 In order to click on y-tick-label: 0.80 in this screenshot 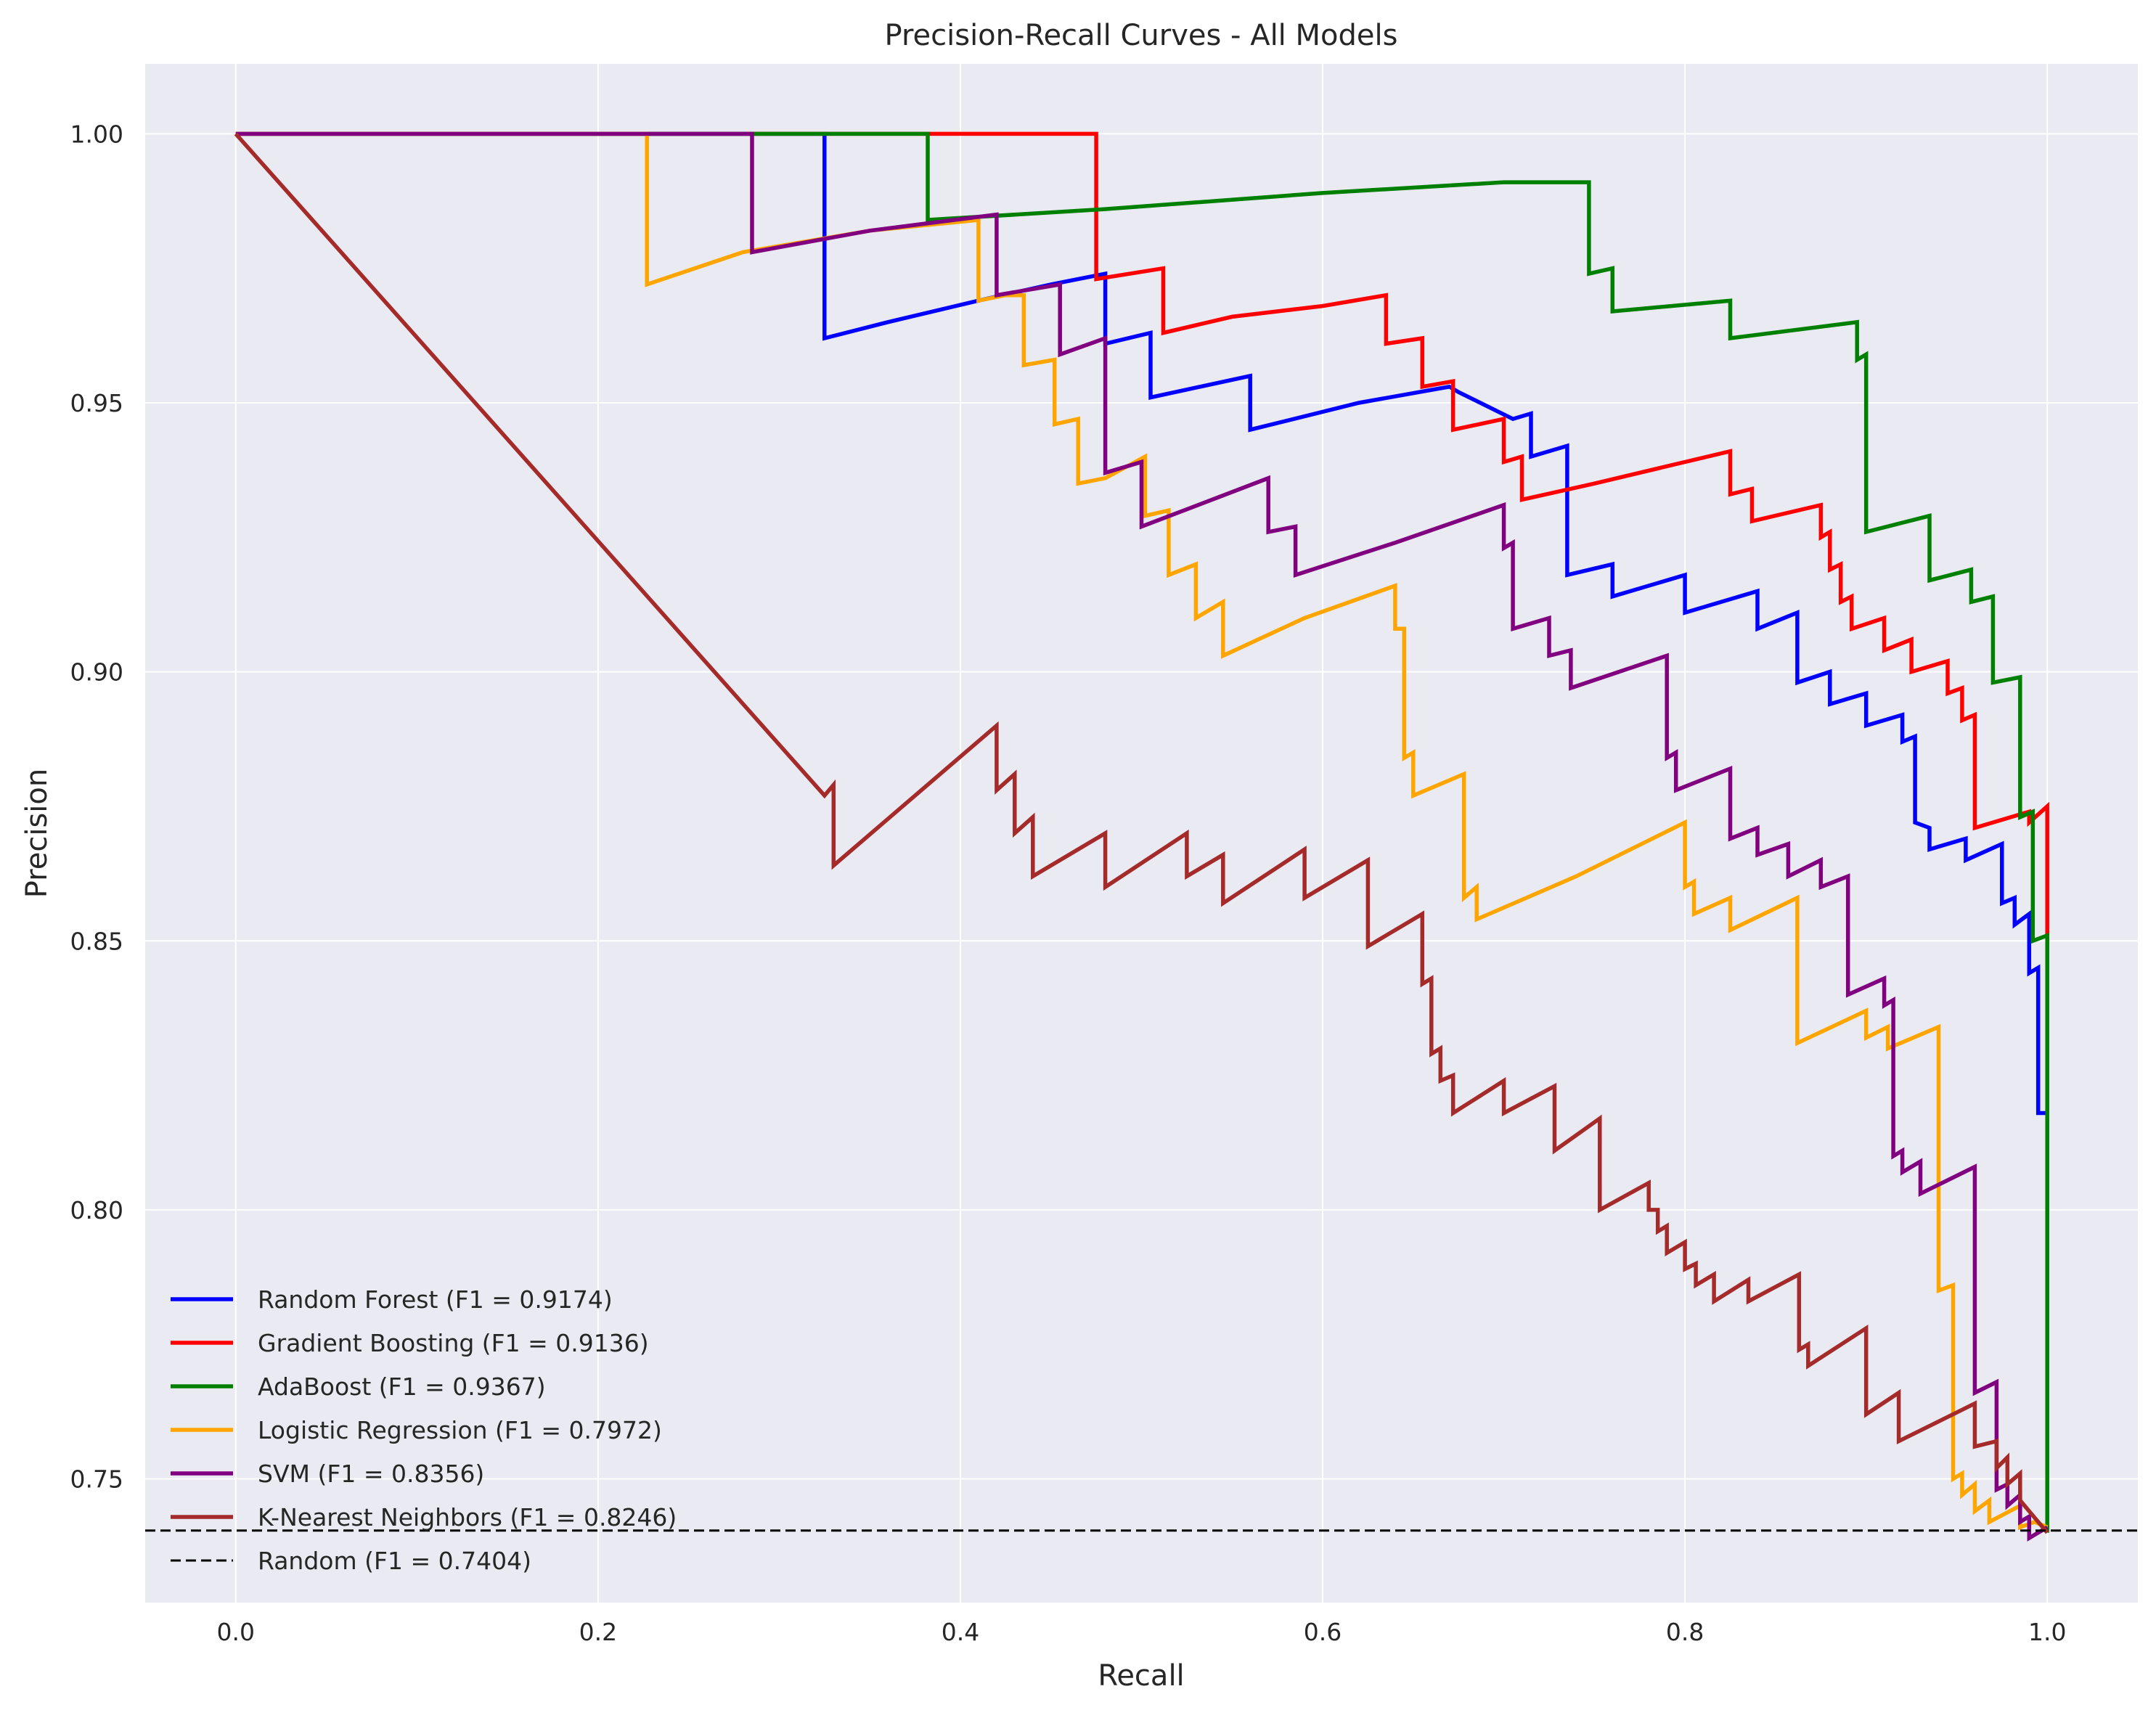, I will do `click(97, 1210)`.